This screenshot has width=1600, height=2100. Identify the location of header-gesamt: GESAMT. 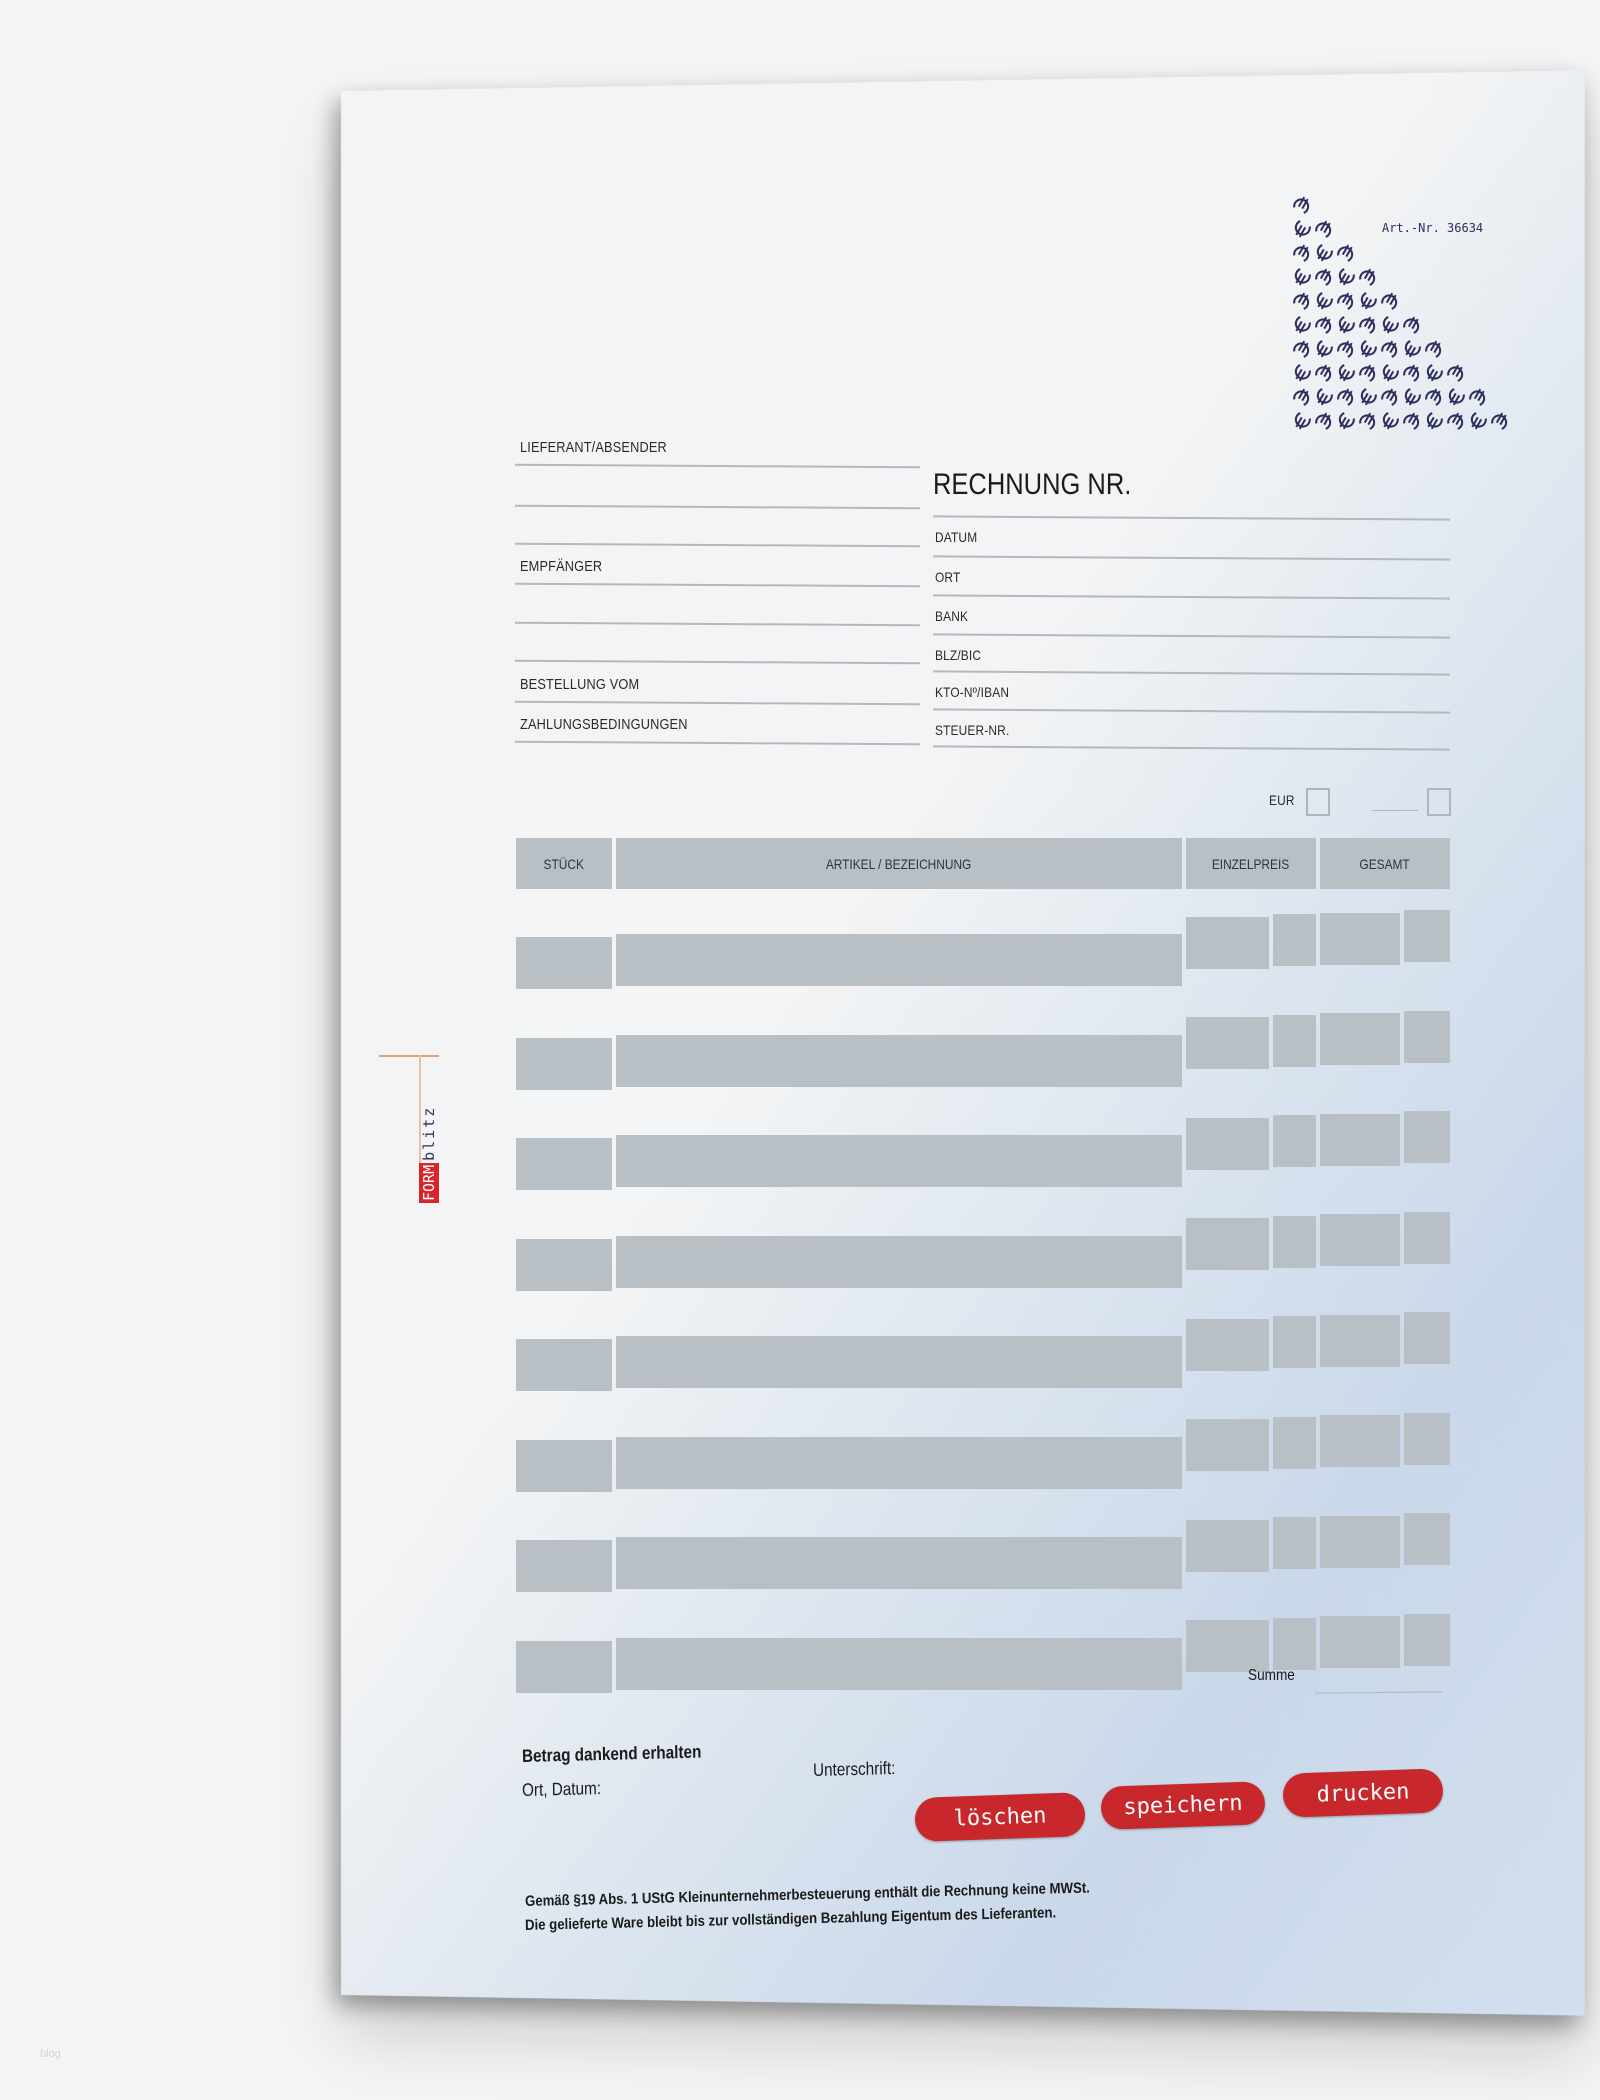
(1385, 863).